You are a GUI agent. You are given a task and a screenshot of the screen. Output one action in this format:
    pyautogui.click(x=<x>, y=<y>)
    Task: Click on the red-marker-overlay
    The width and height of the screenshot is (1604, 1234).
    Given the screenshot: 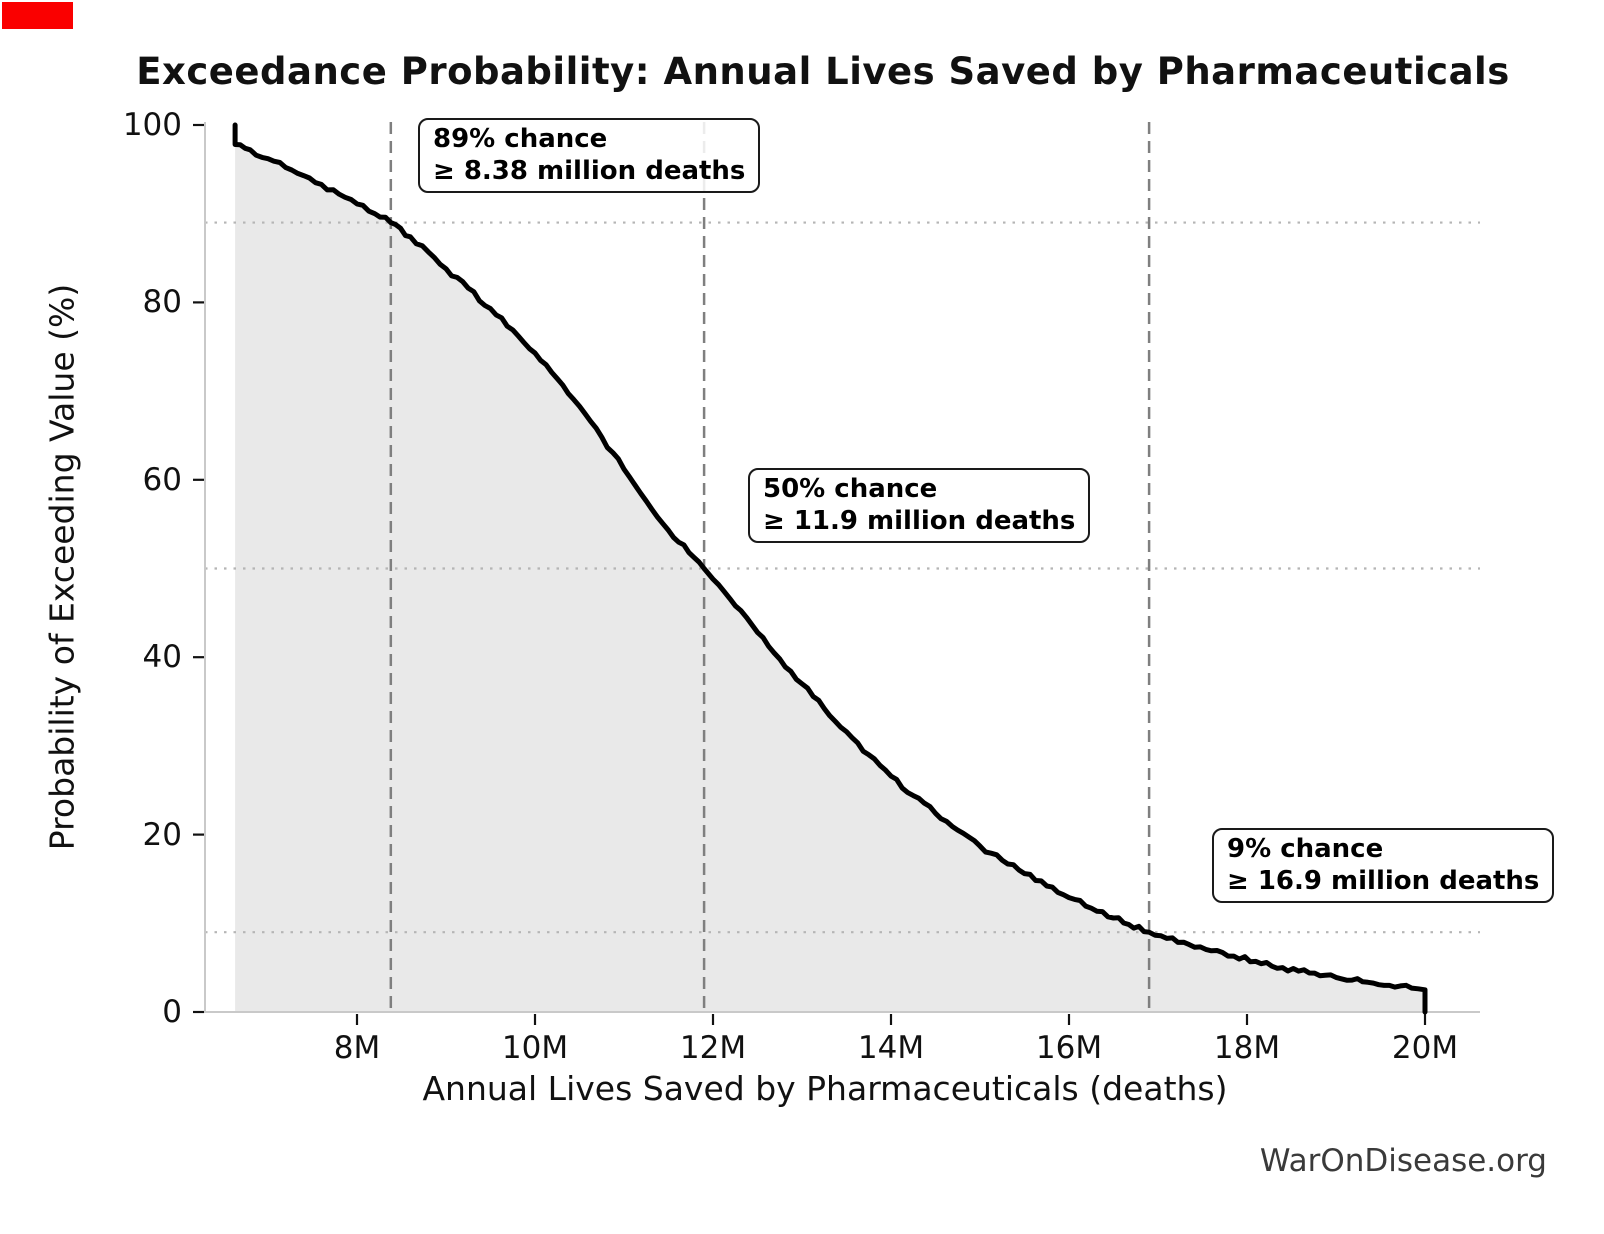 What is the action you would take?
    pyautogui.click(x=37, y=15)
    